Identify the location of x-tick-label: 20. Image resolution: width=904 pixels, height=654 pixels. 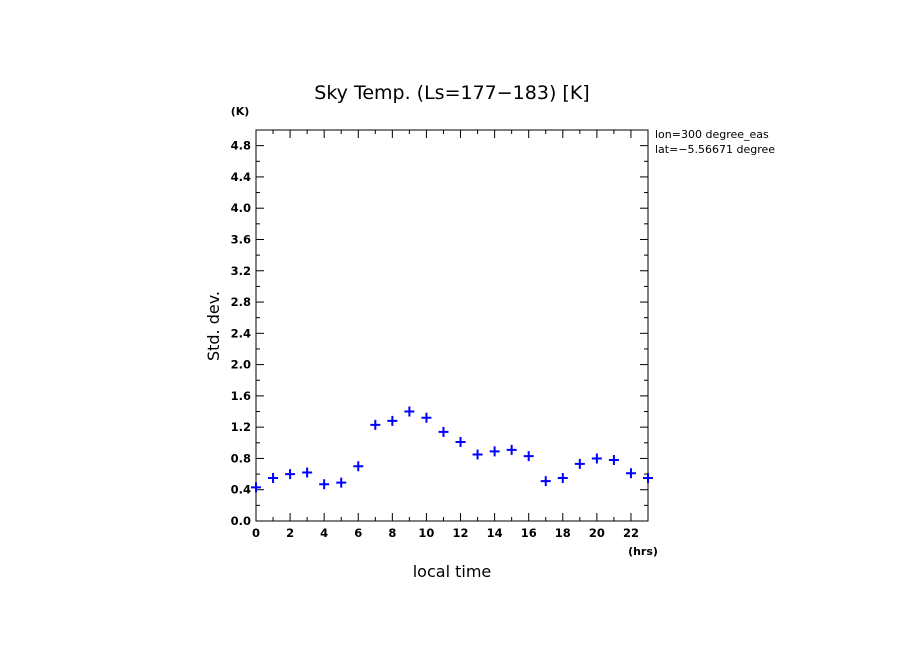
(597, 533).